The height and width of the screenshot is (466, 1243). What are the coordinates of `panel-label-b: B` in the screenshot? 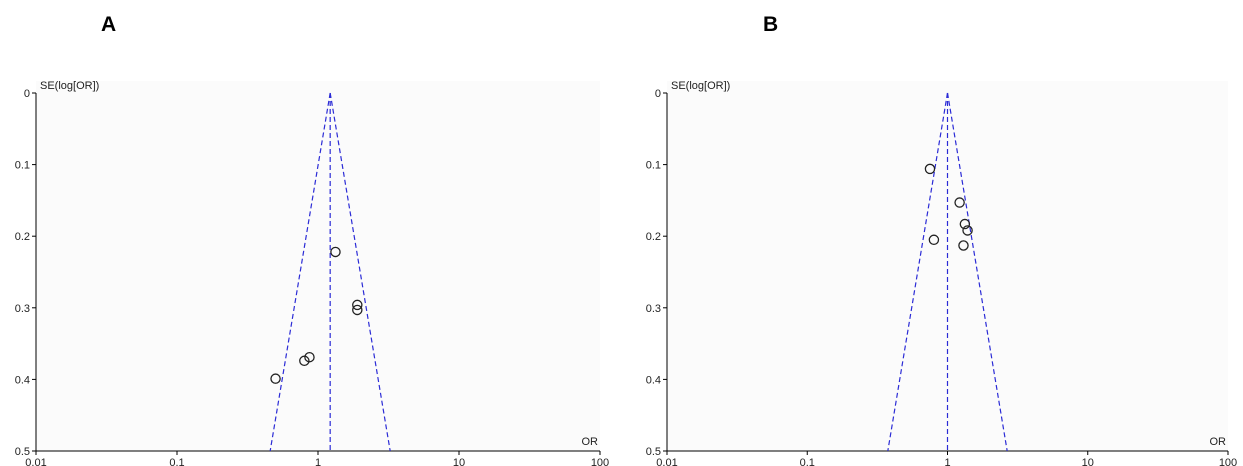 It's located at (771, 24).